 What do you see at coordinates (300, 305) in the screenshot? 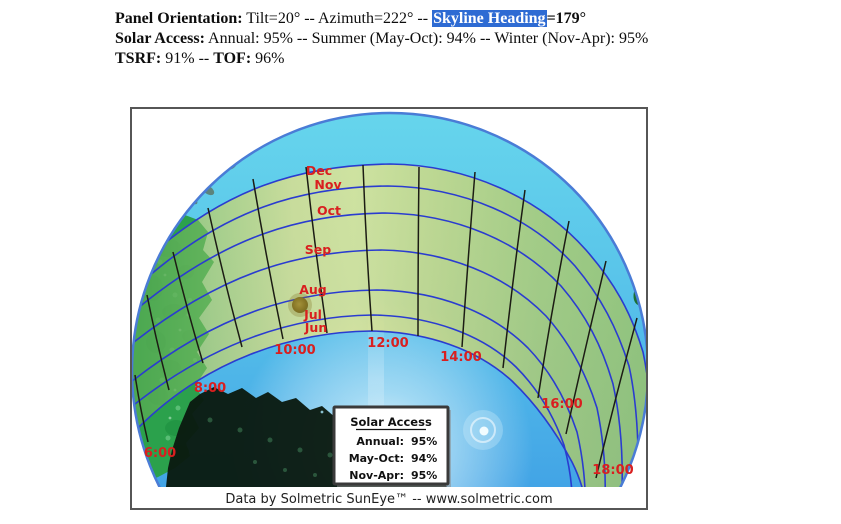
I see `sun-position-dot` at bounding box center [300, 305].